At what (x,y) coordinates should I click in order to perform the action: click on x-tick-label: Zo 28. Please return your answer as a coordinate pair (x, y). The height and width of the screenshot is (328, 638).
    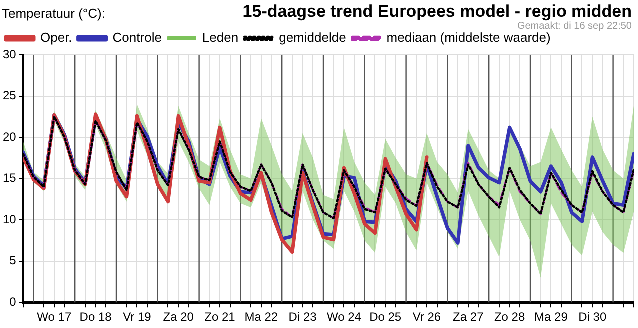
    Looking at the image, I should click on (510, 317).